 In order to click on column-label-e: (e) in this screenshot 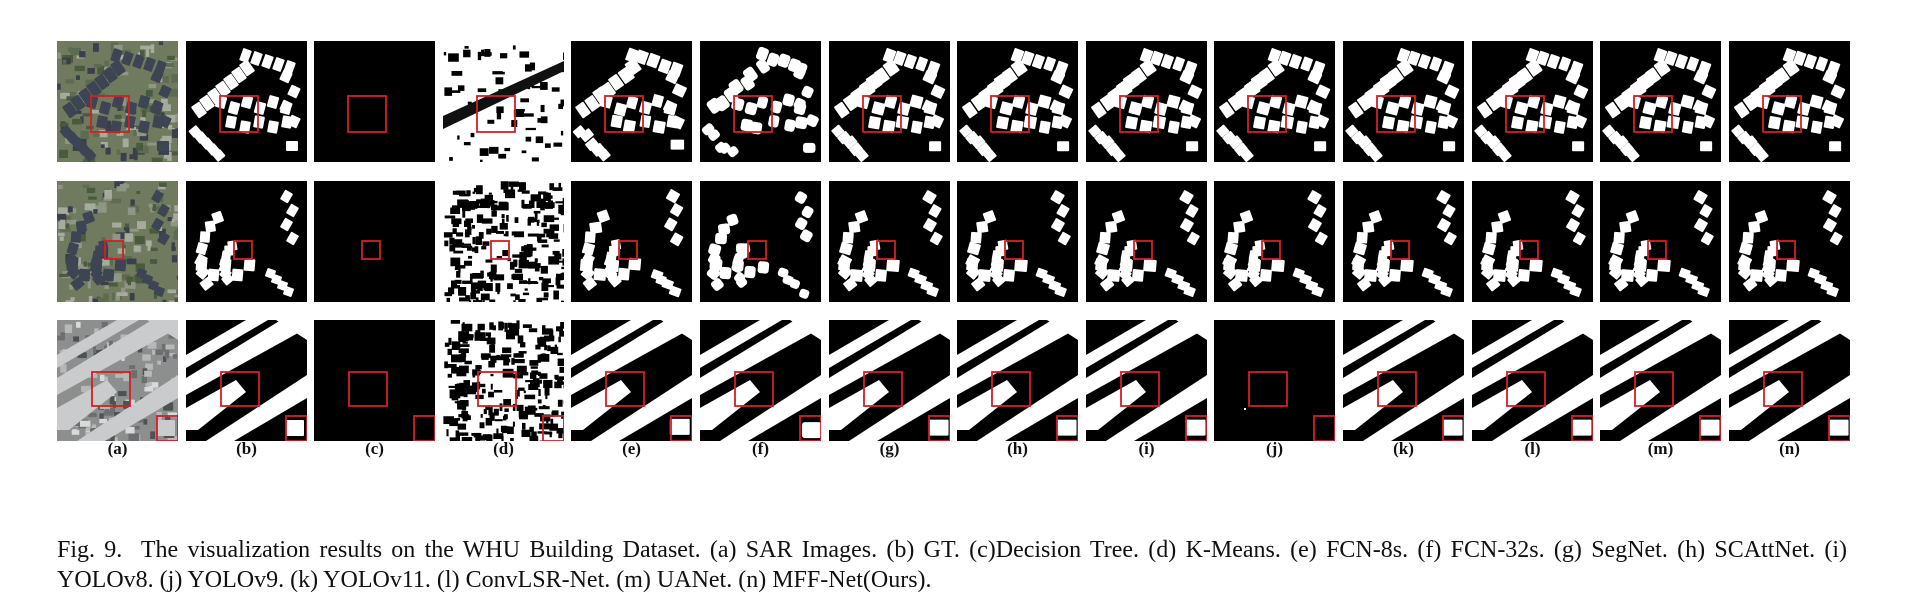, I will do `click(631, 449)`.